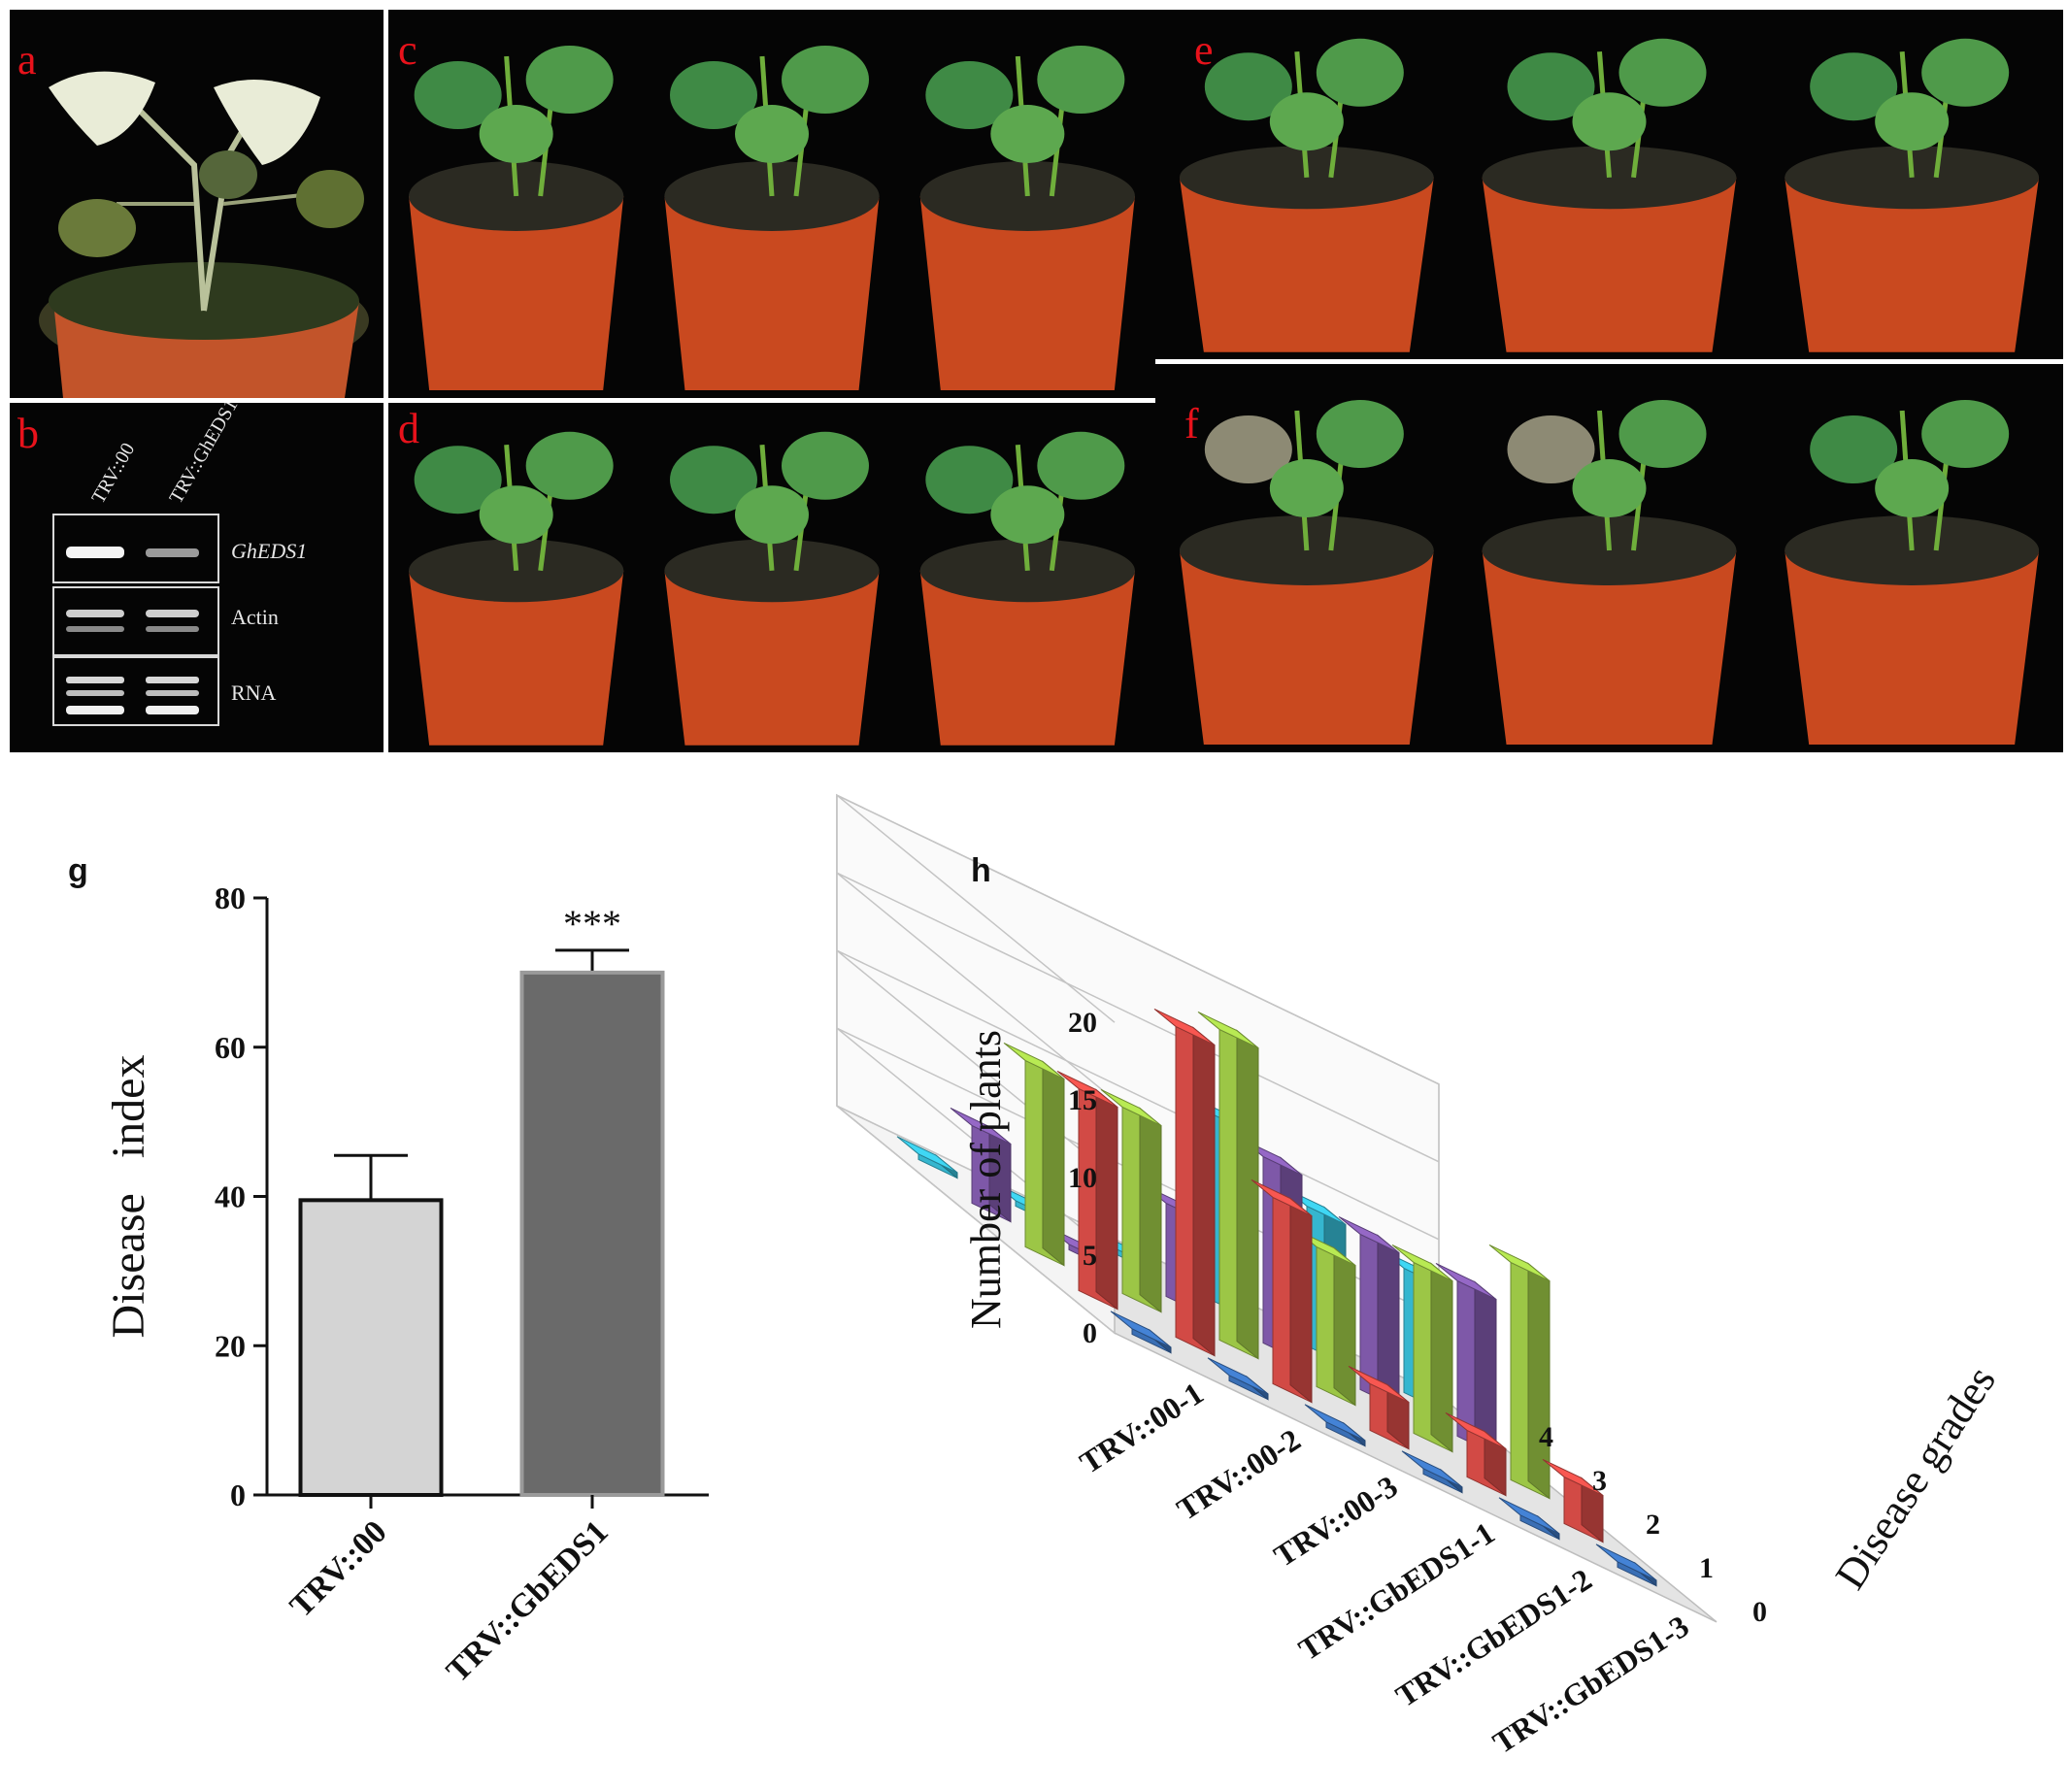 This screenshot has width=2068, height=1792. I want to click on x-tick-label: TRV::00, so click(339, 1568).